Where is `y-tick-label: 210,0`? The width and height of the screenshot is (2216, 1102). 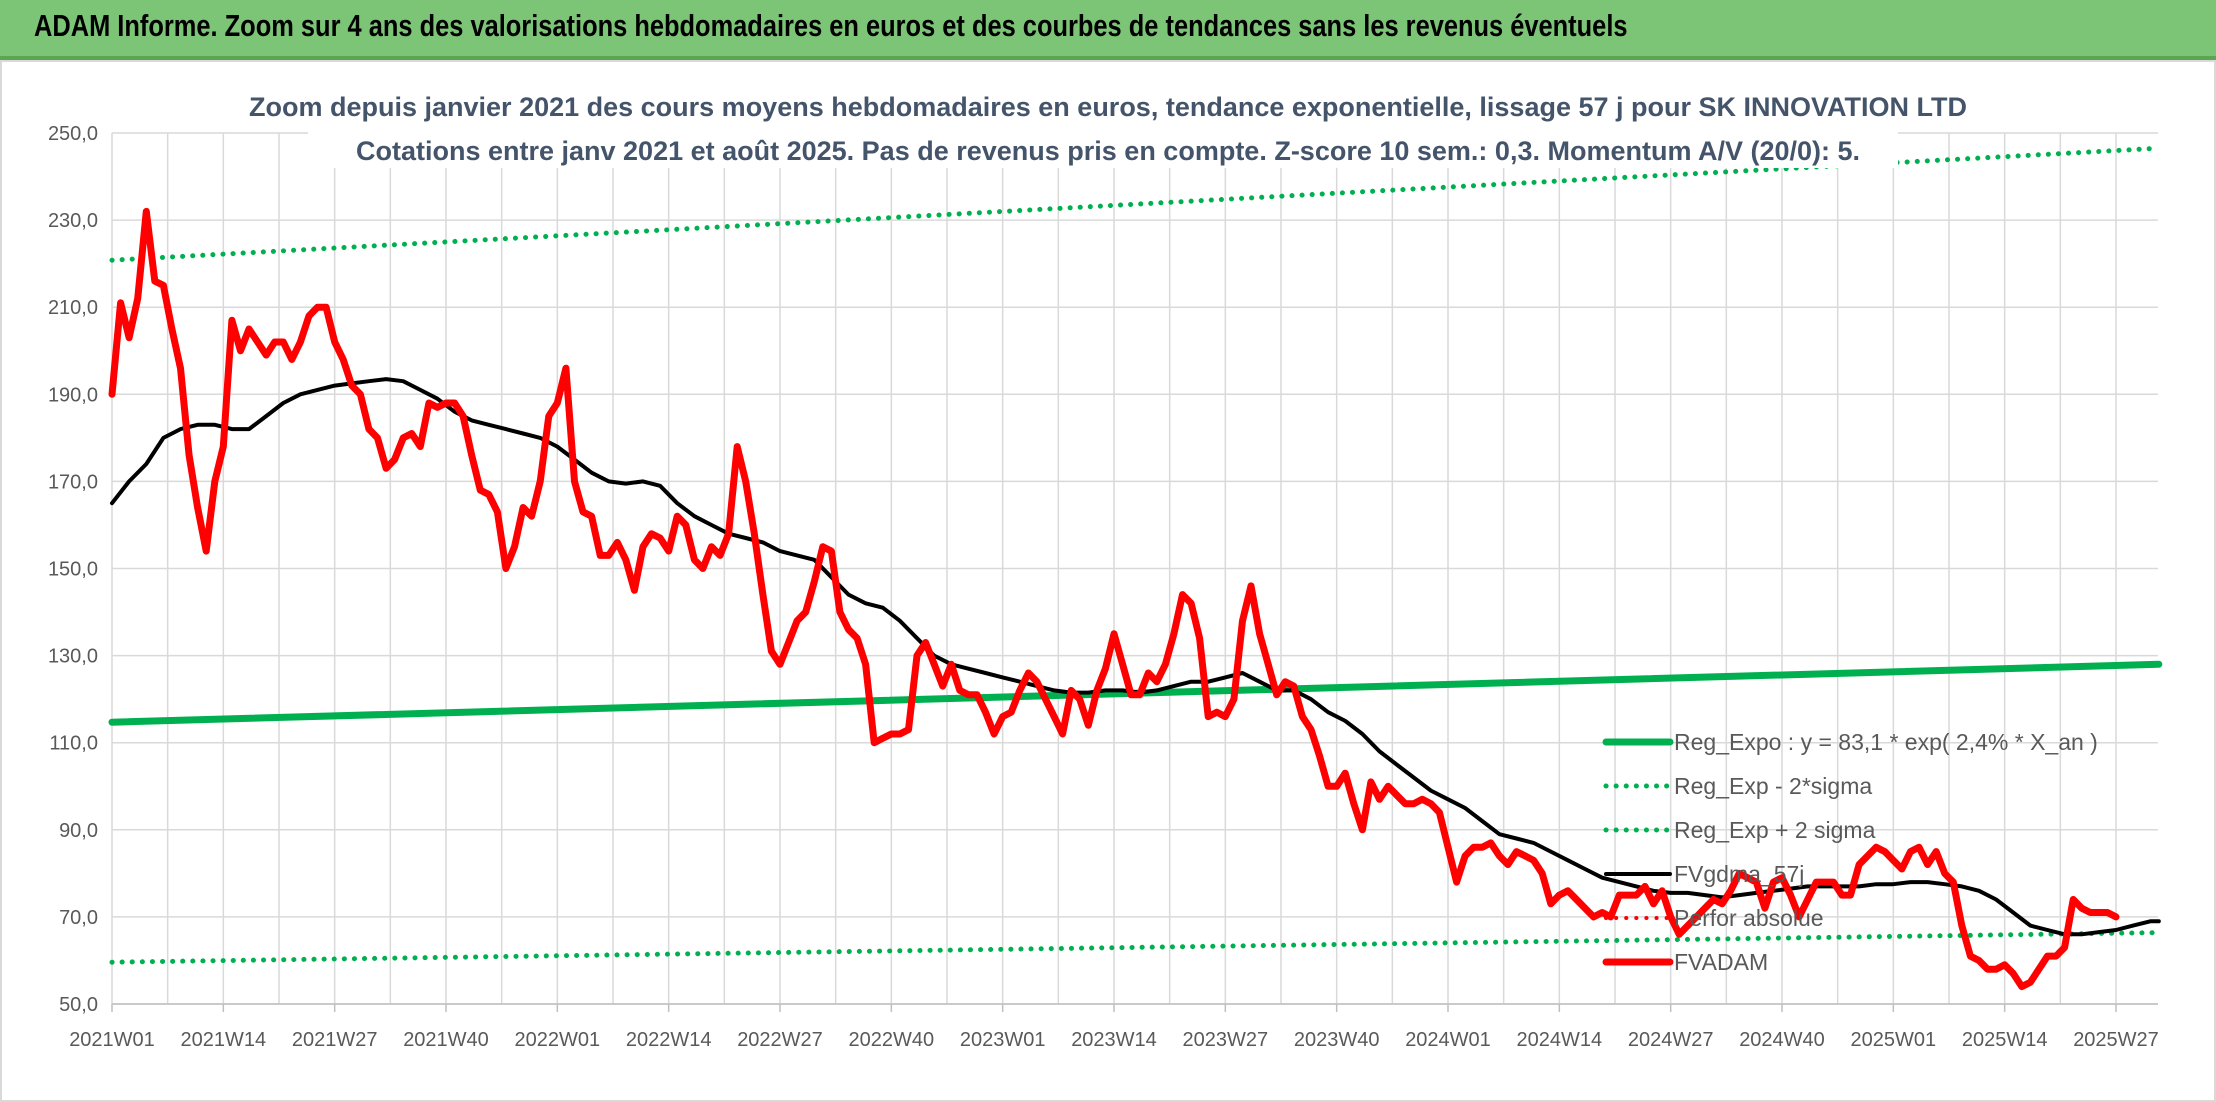
y-tick-label: 210,0 is located at coordinates (73, 308).